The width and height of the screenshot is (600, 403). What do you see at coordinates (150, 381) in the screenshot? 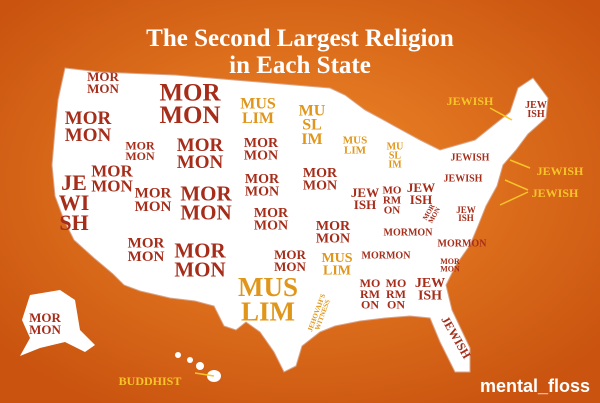
I see `callout-label: BUDDHIST` at bounding box center [150, 381].